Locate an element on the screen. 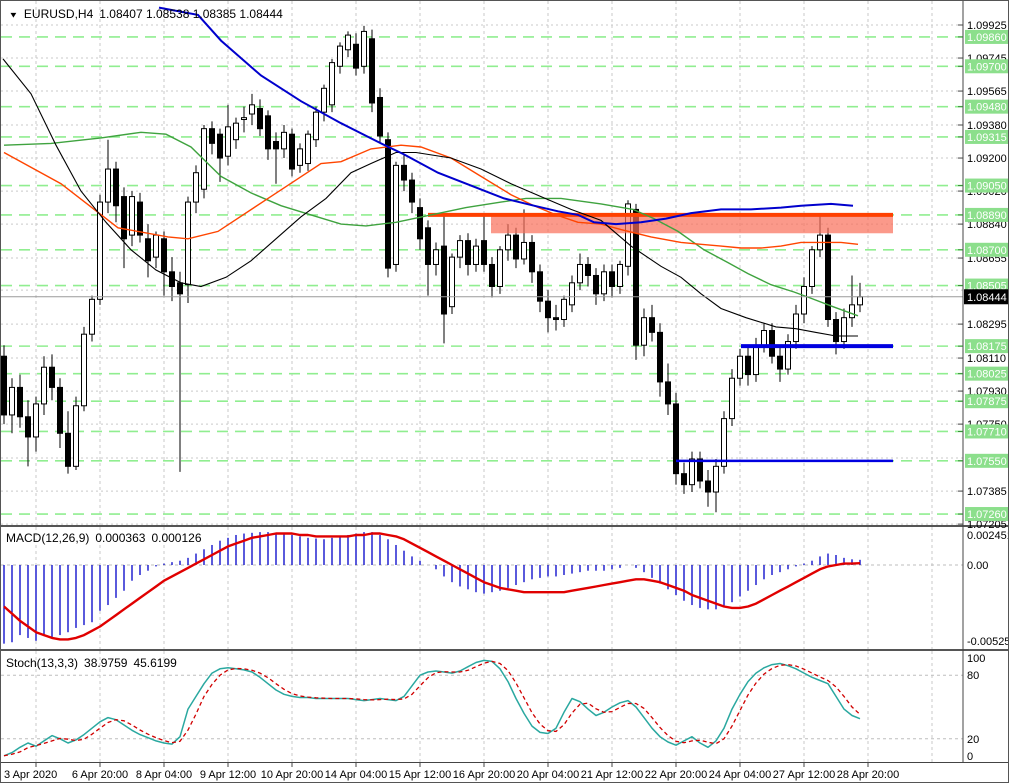 This screenshot has height=783, width=1009. time-axis-label: 24 Apr 04:00 is located at coordinates (740, 775).